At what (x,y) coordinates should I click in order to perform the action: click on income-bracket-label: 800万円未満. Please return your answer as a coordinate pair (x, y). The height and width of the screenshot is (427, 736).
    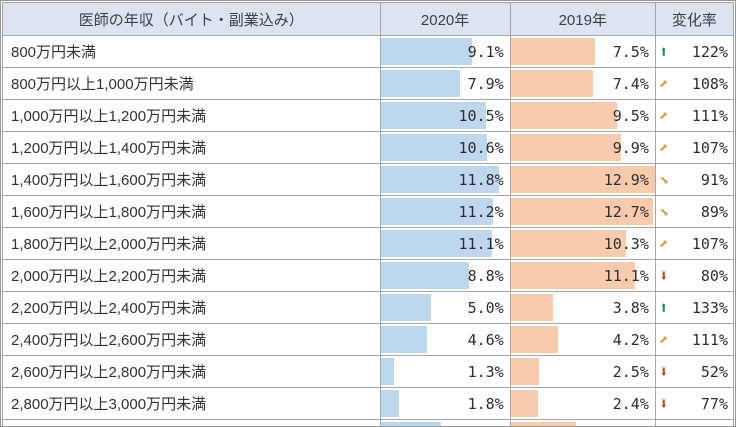
    Looking at the image, I should click on (191, 51).